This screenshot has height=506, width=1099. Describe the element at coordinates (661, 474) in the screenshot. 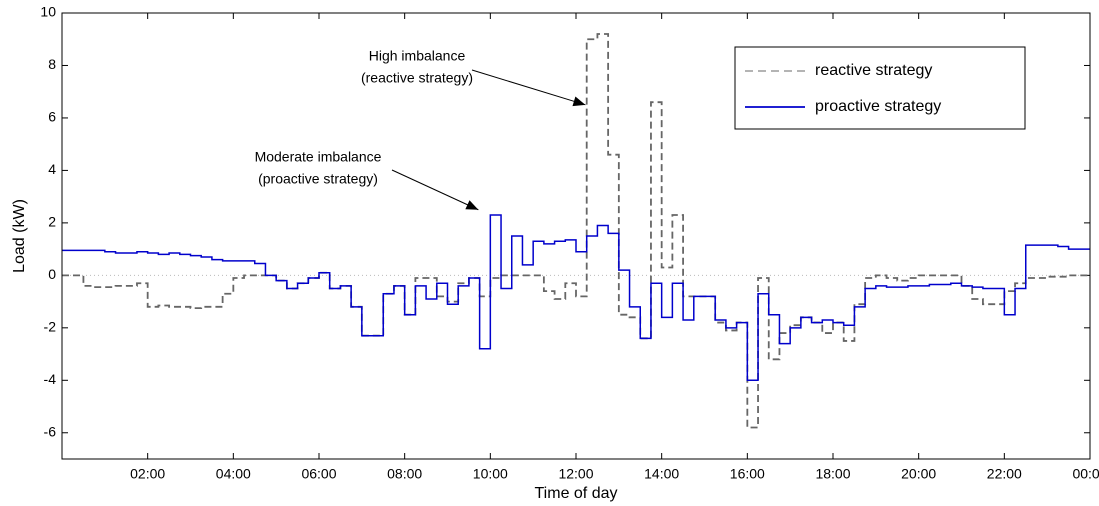

I see `x-tick-label: 14:00` at that location.